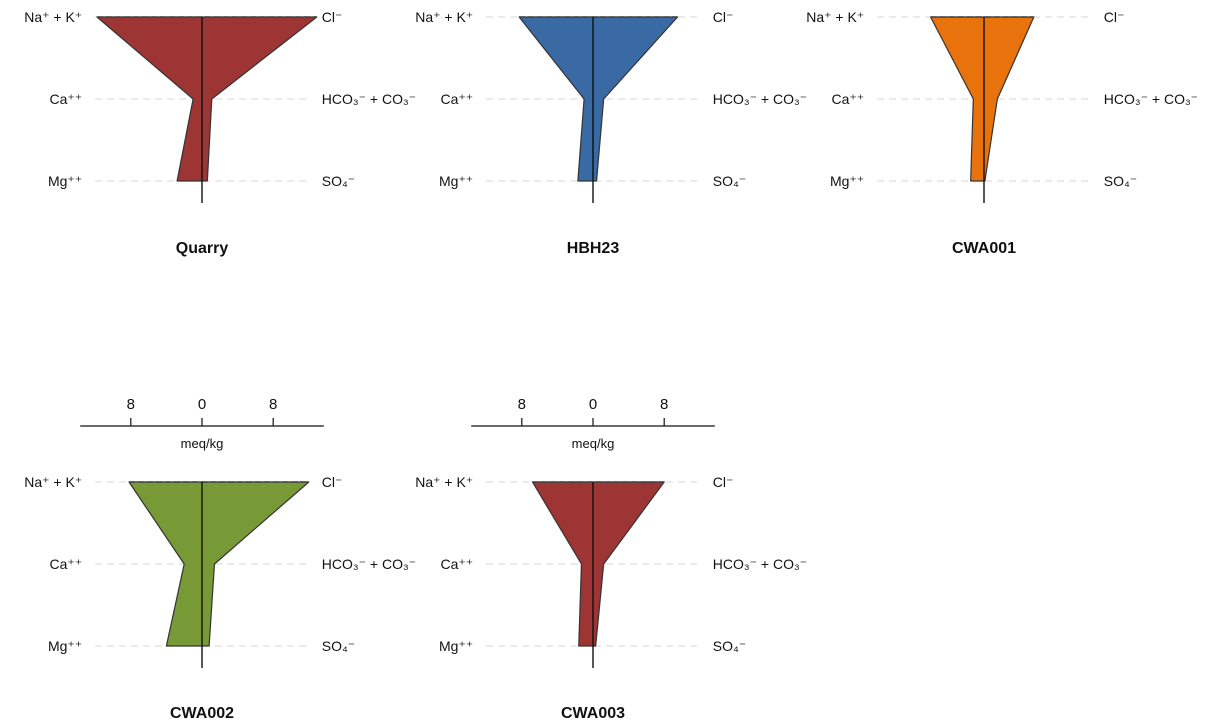  Describe the element at coordinates (593, 713) in the screenshot. I see `panel-title: CWA003` at that location.